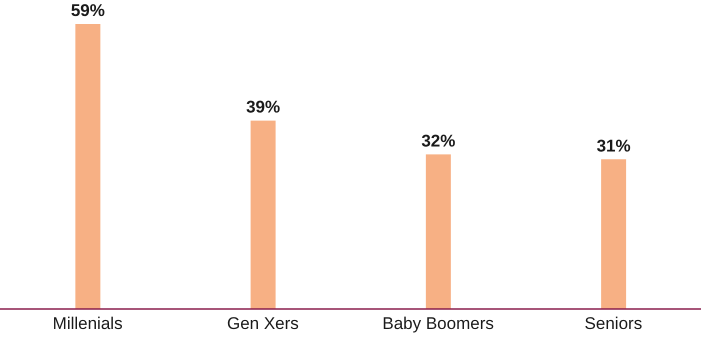  Describe the element at coordinates (613, 146) in the screenshot. I see `data-label: 31%` at that location.